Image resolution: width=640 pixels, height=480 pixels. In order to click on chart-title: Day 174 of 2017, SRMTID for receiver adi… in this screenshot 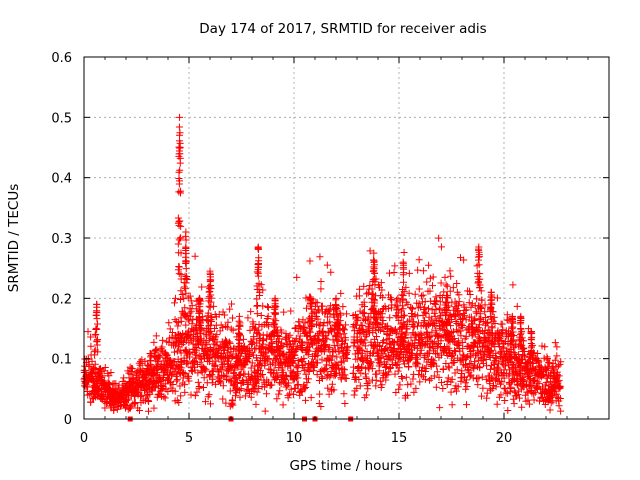, I will do `click(342, 29)`.